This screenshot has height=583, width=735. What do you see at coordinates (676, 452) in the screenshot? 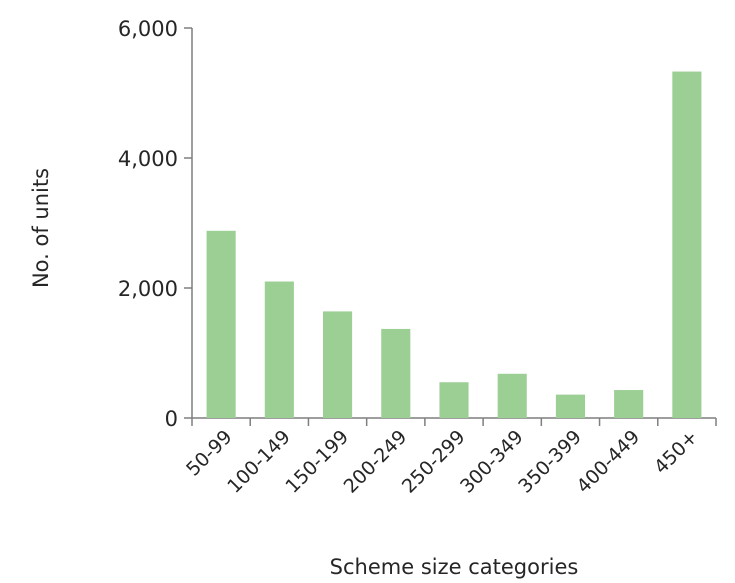
I see `x-tick-label: 450+` at bounding box center [676, 452].